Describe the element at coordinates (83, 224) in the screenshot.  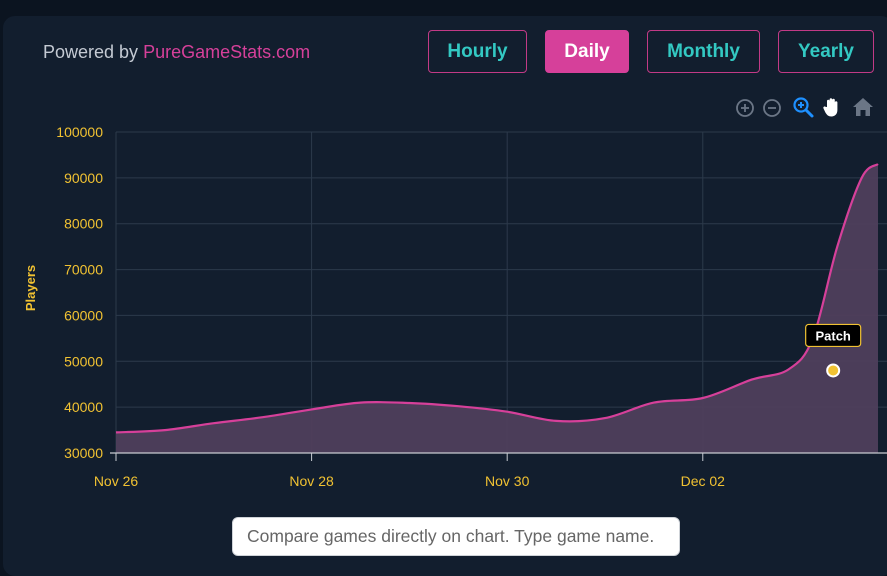
I see `y-tick-label: 80000` at that location.